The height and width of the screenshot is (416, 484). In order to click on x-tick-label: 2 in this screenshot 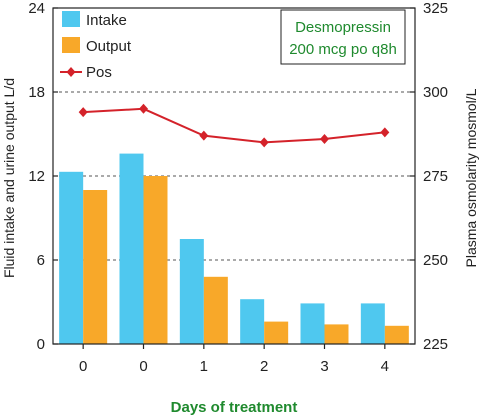, I will do `click(264, 366)`.